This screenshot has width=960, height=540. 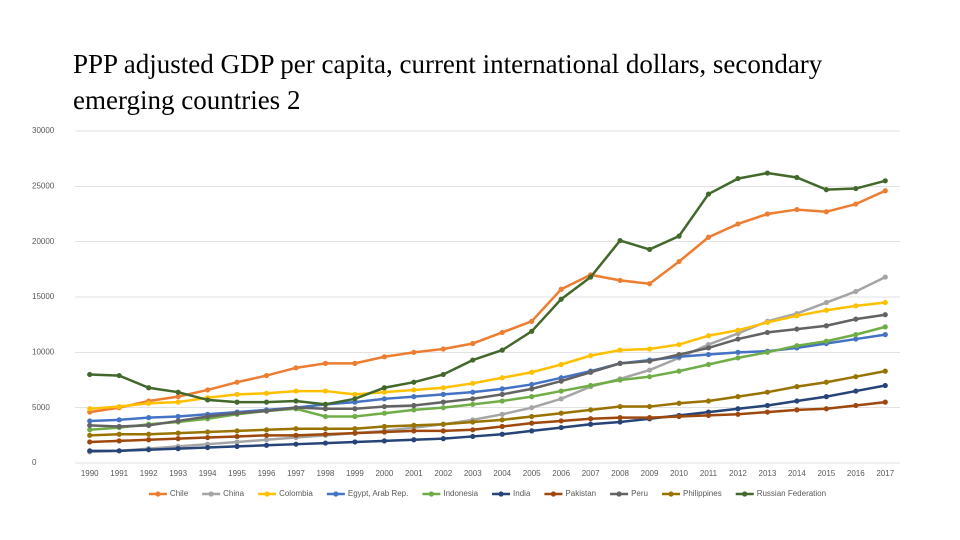 What do you see at coordinates (797, 473) in the screenshot?
I see `x-tick-label: 2014` at bounding box center [797, 473].